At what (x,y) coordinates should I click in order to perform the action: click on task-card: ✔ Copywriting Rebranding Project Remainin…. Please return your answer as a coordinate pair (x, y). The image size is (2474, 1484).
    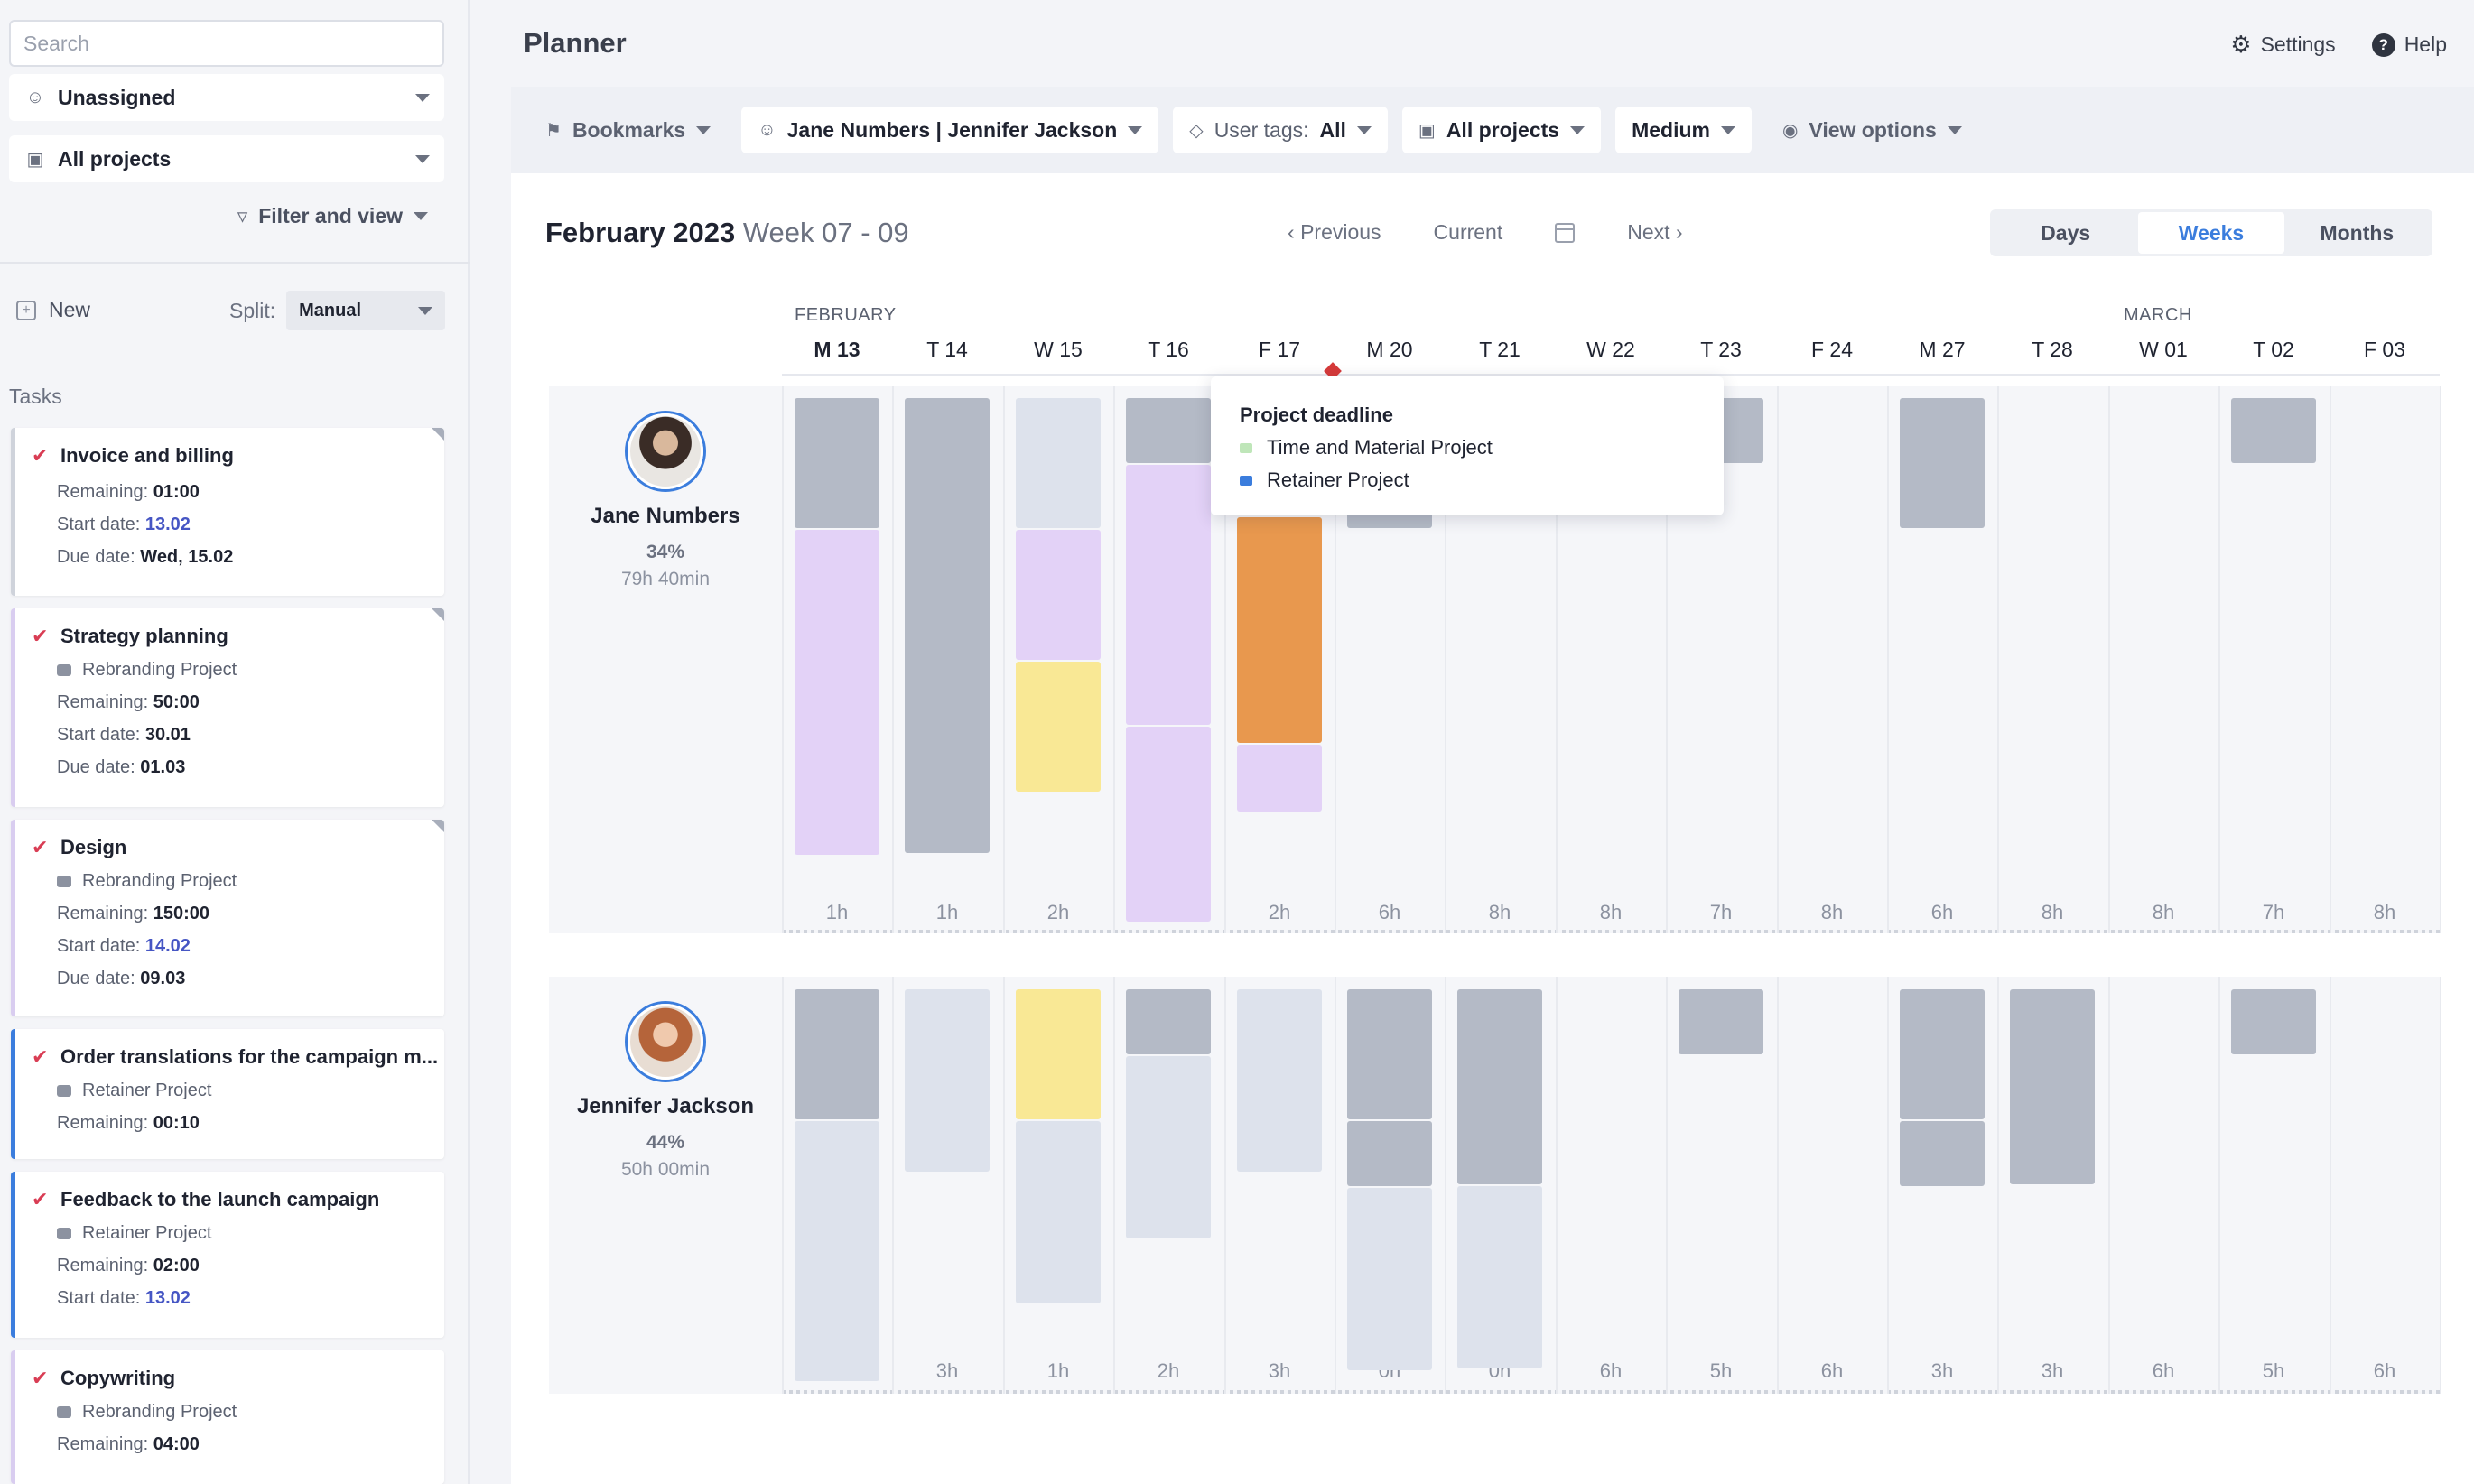
    Looking at the image, I should click on (227, 1417).